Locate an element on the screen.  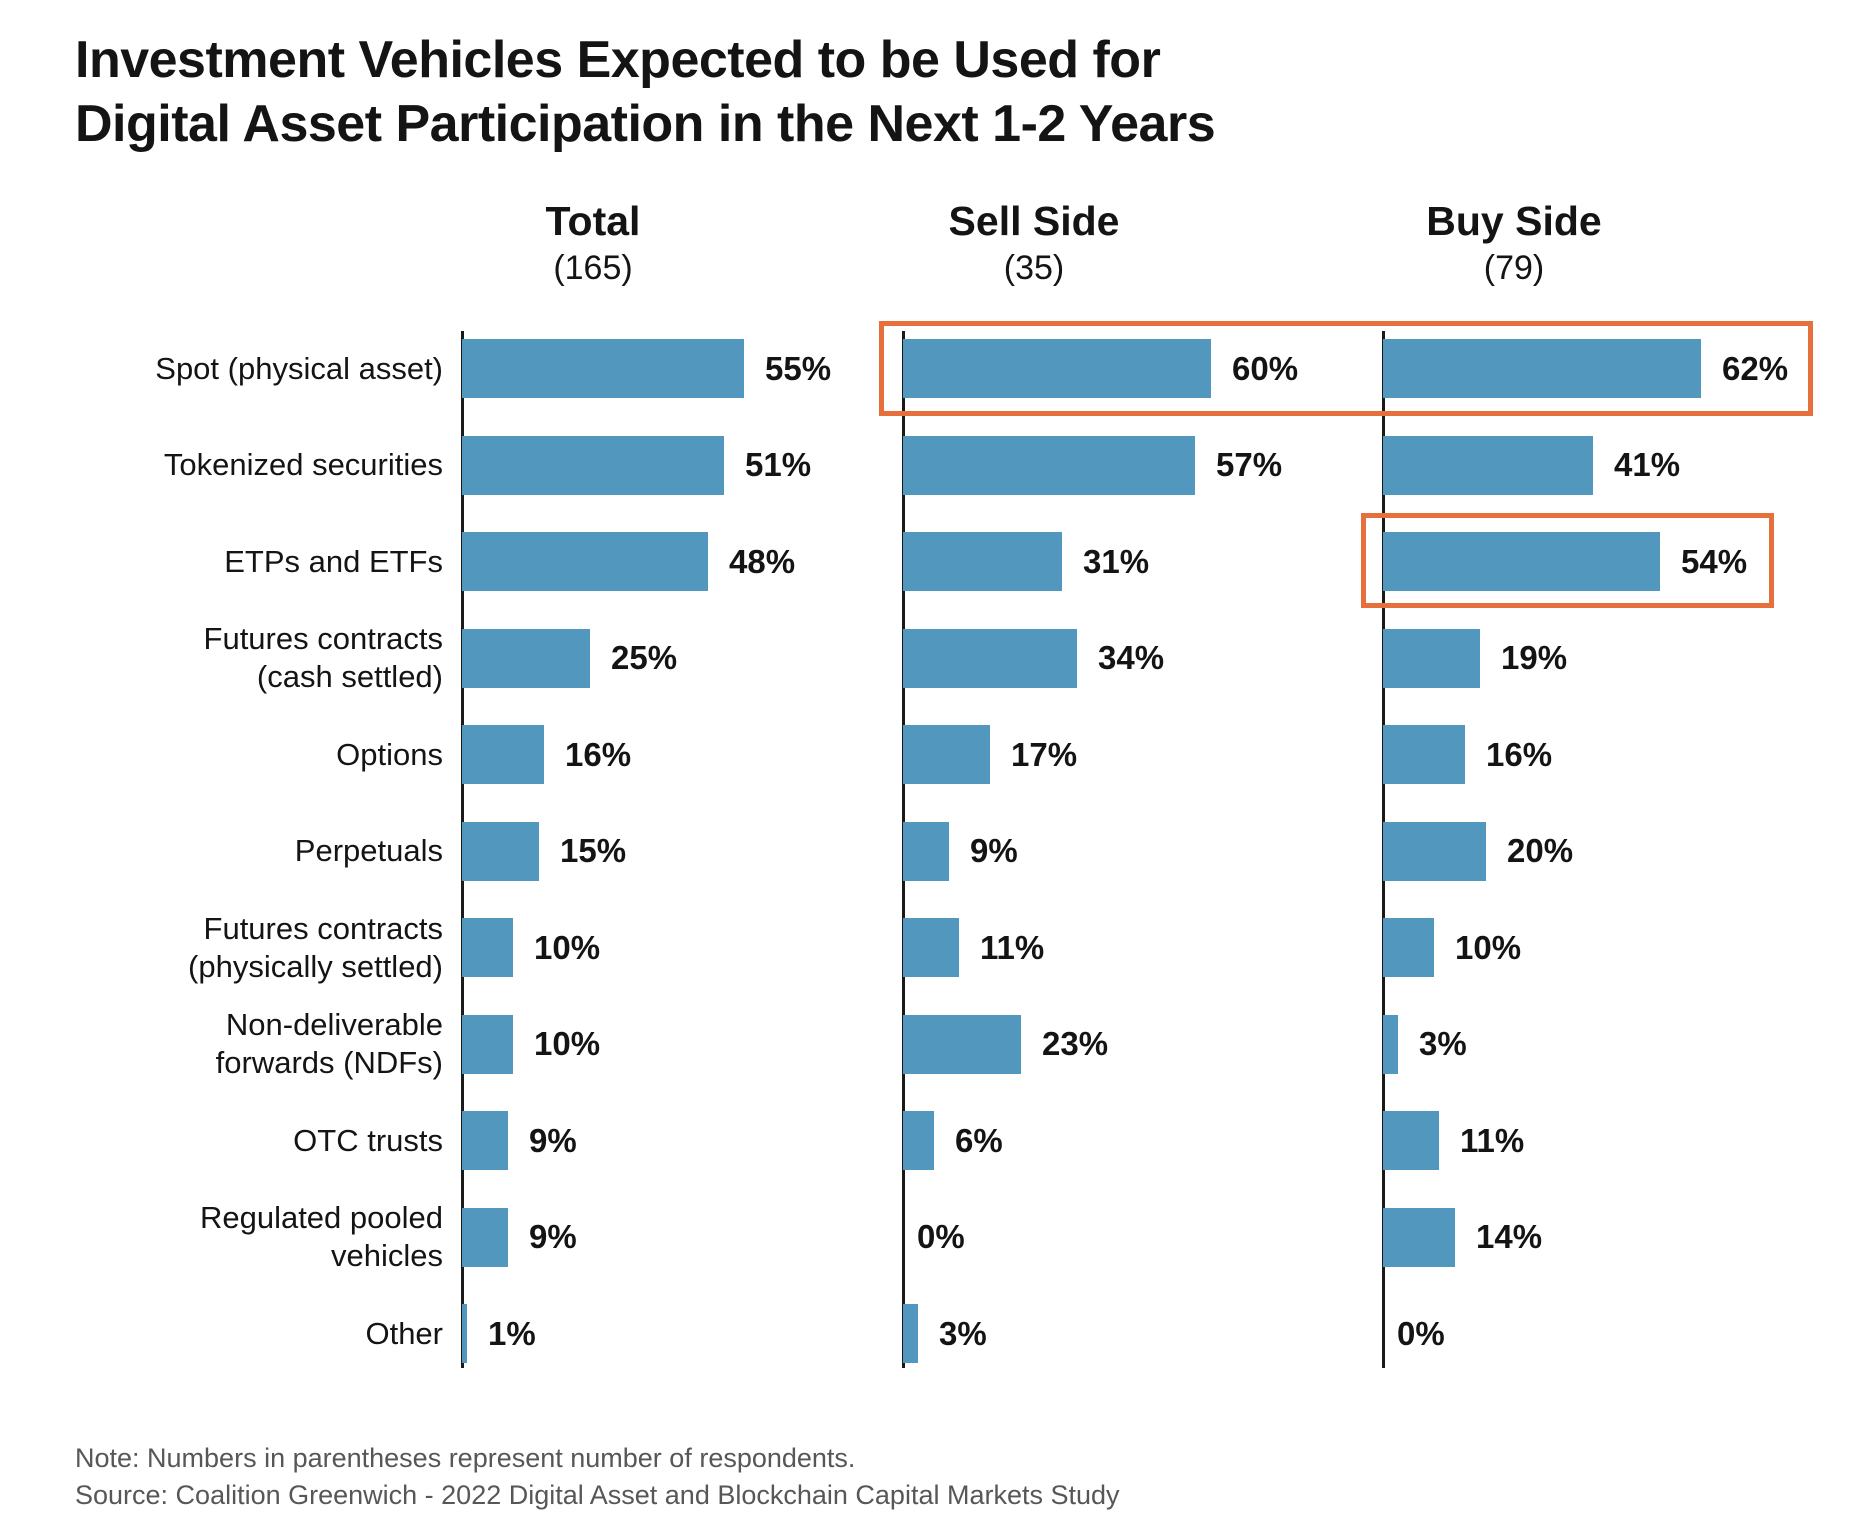
bar-buy-side-futures-contracts-cash-settled is located at coordinates (1431, 658).